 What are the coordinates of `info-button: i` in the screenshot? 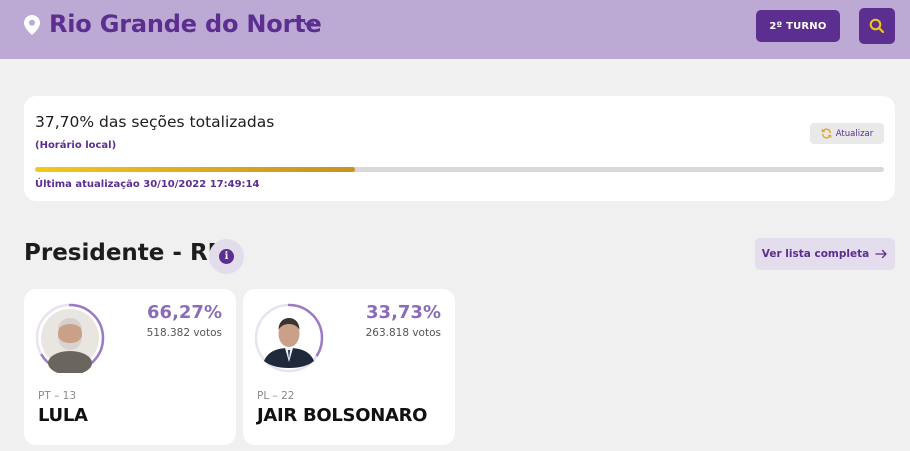 It's located at (226, 256).